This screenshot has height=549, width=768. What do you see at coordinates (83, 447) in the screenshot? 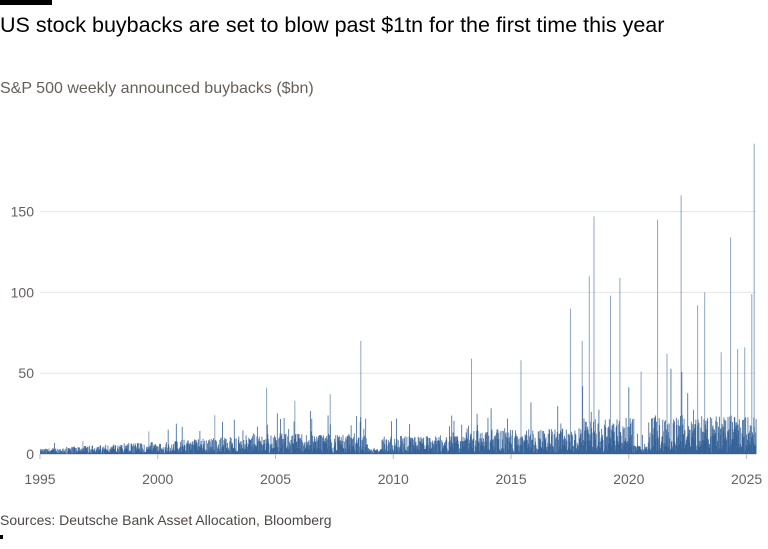
I see `peak-bar` at bounding box center [83, 447].